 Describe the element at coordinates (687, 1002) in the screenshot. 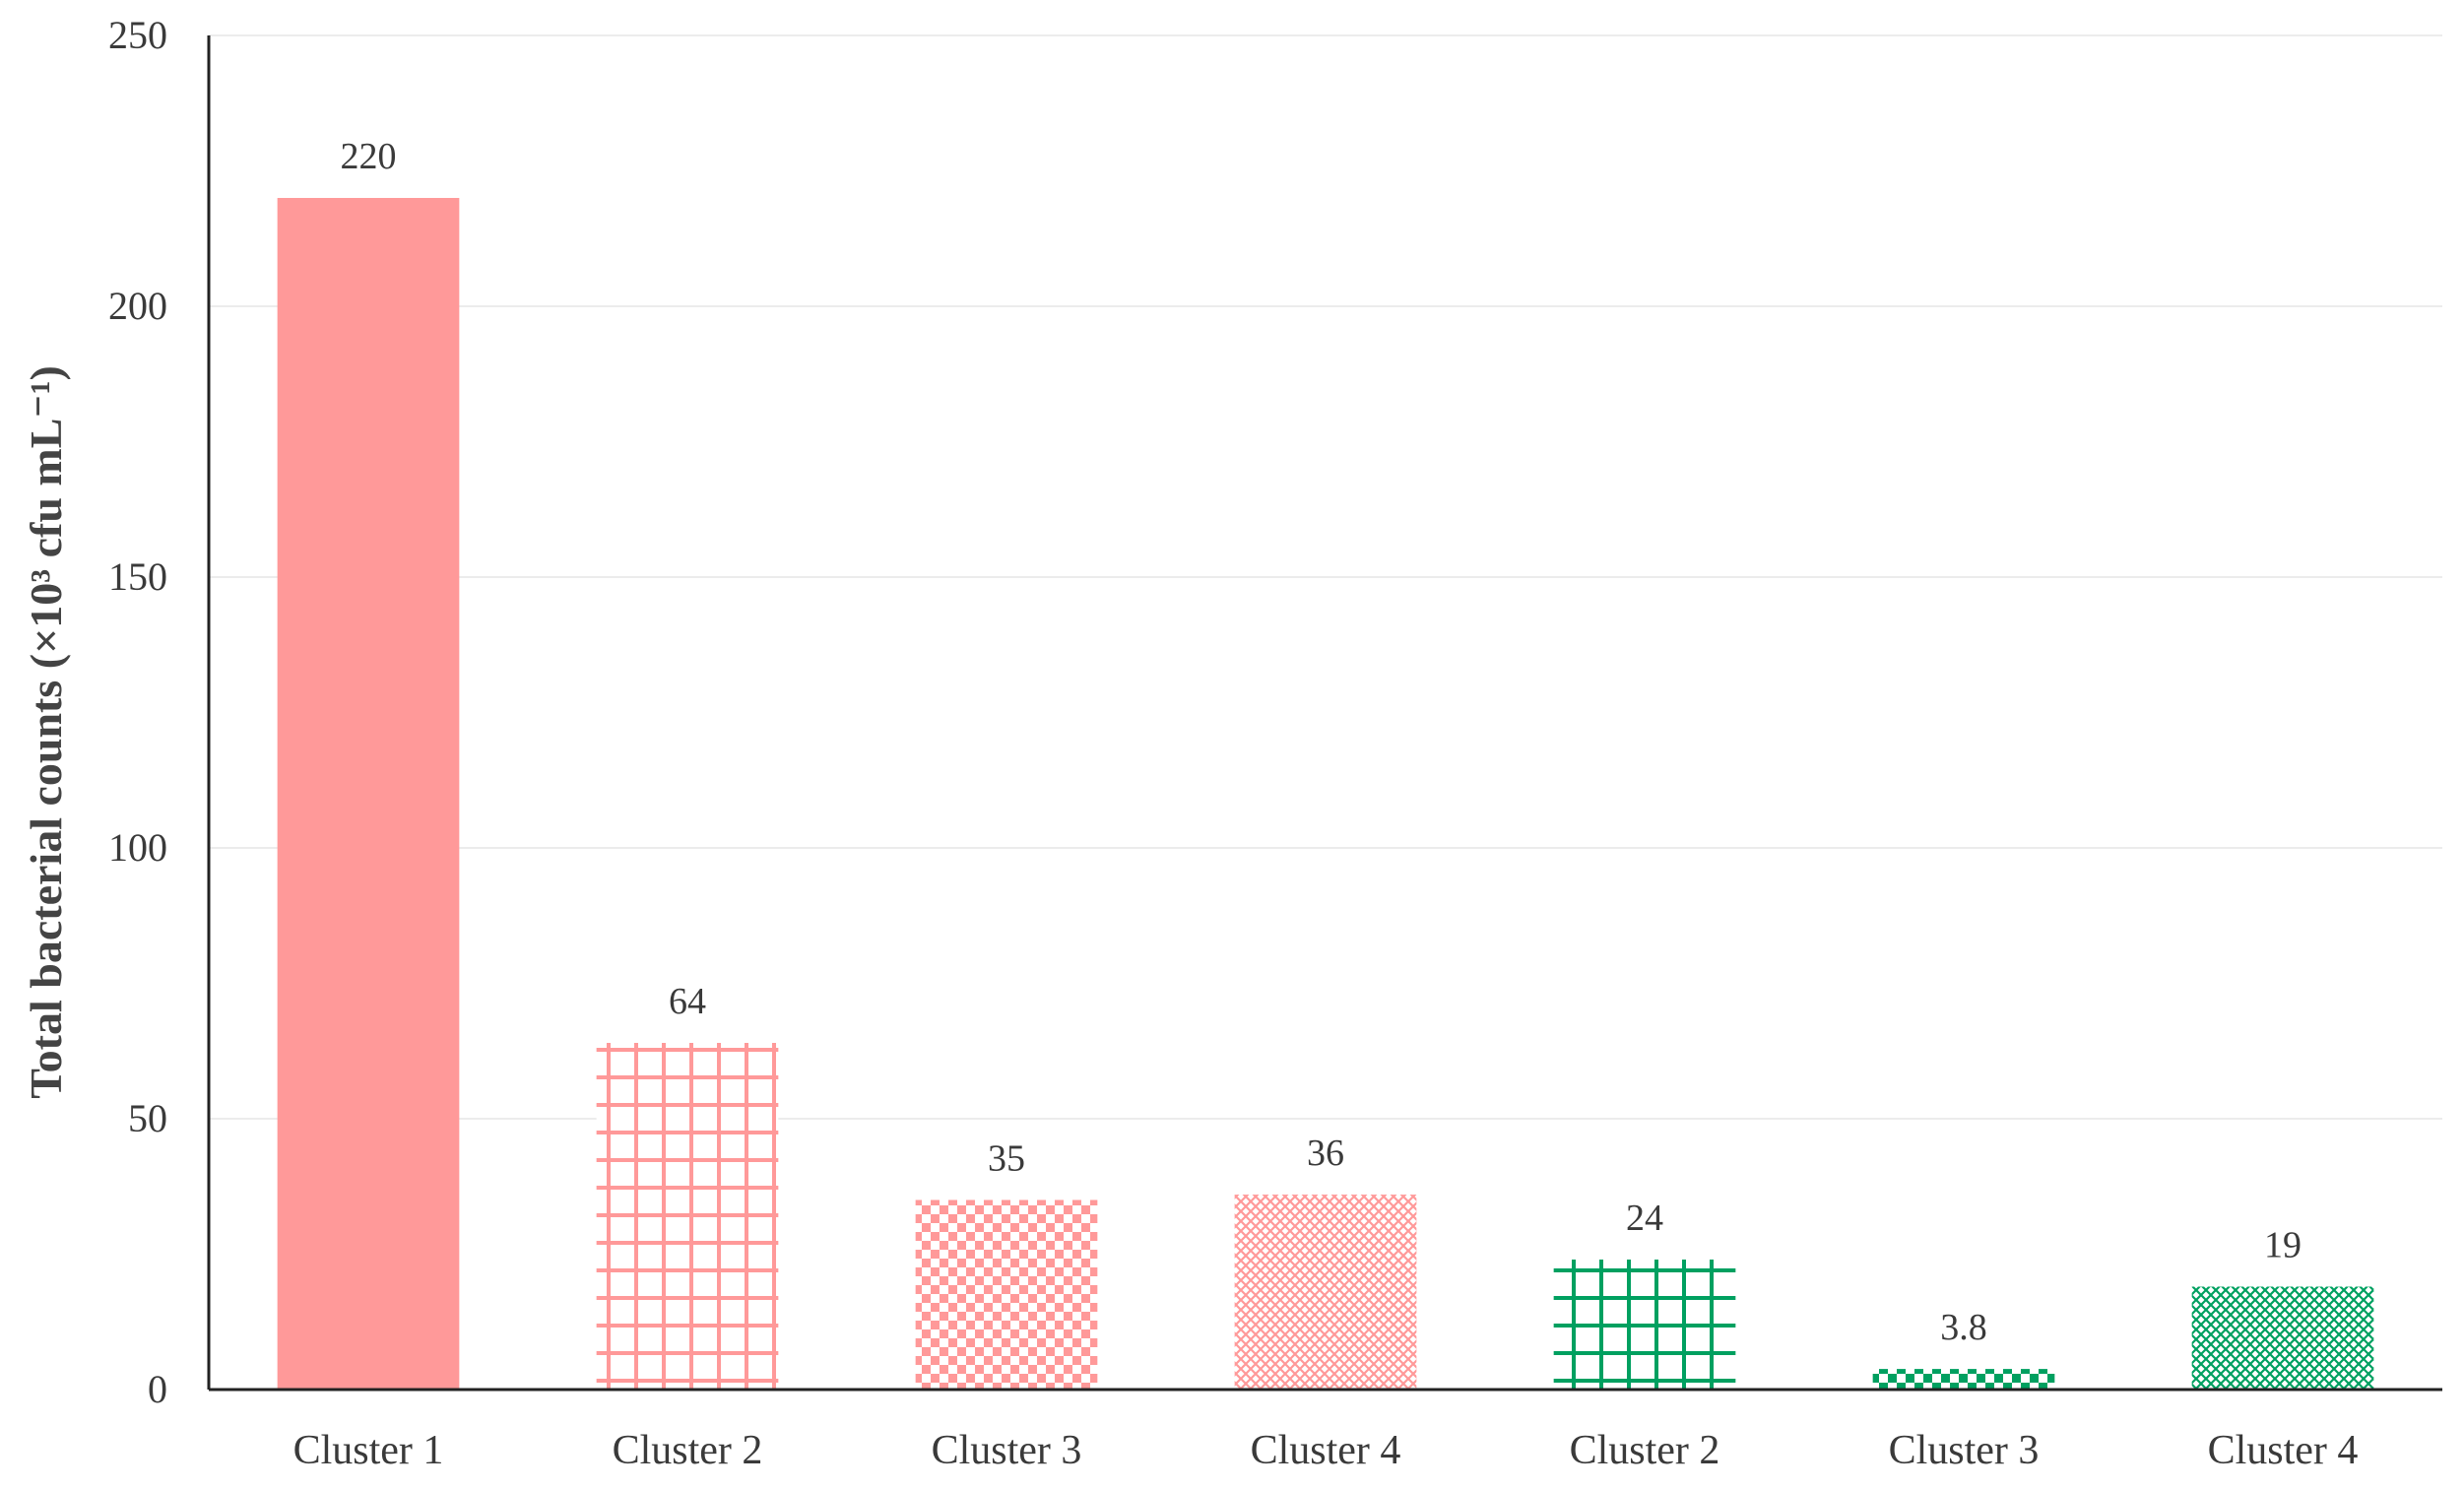

I see `data-label-2: 64` at that location.